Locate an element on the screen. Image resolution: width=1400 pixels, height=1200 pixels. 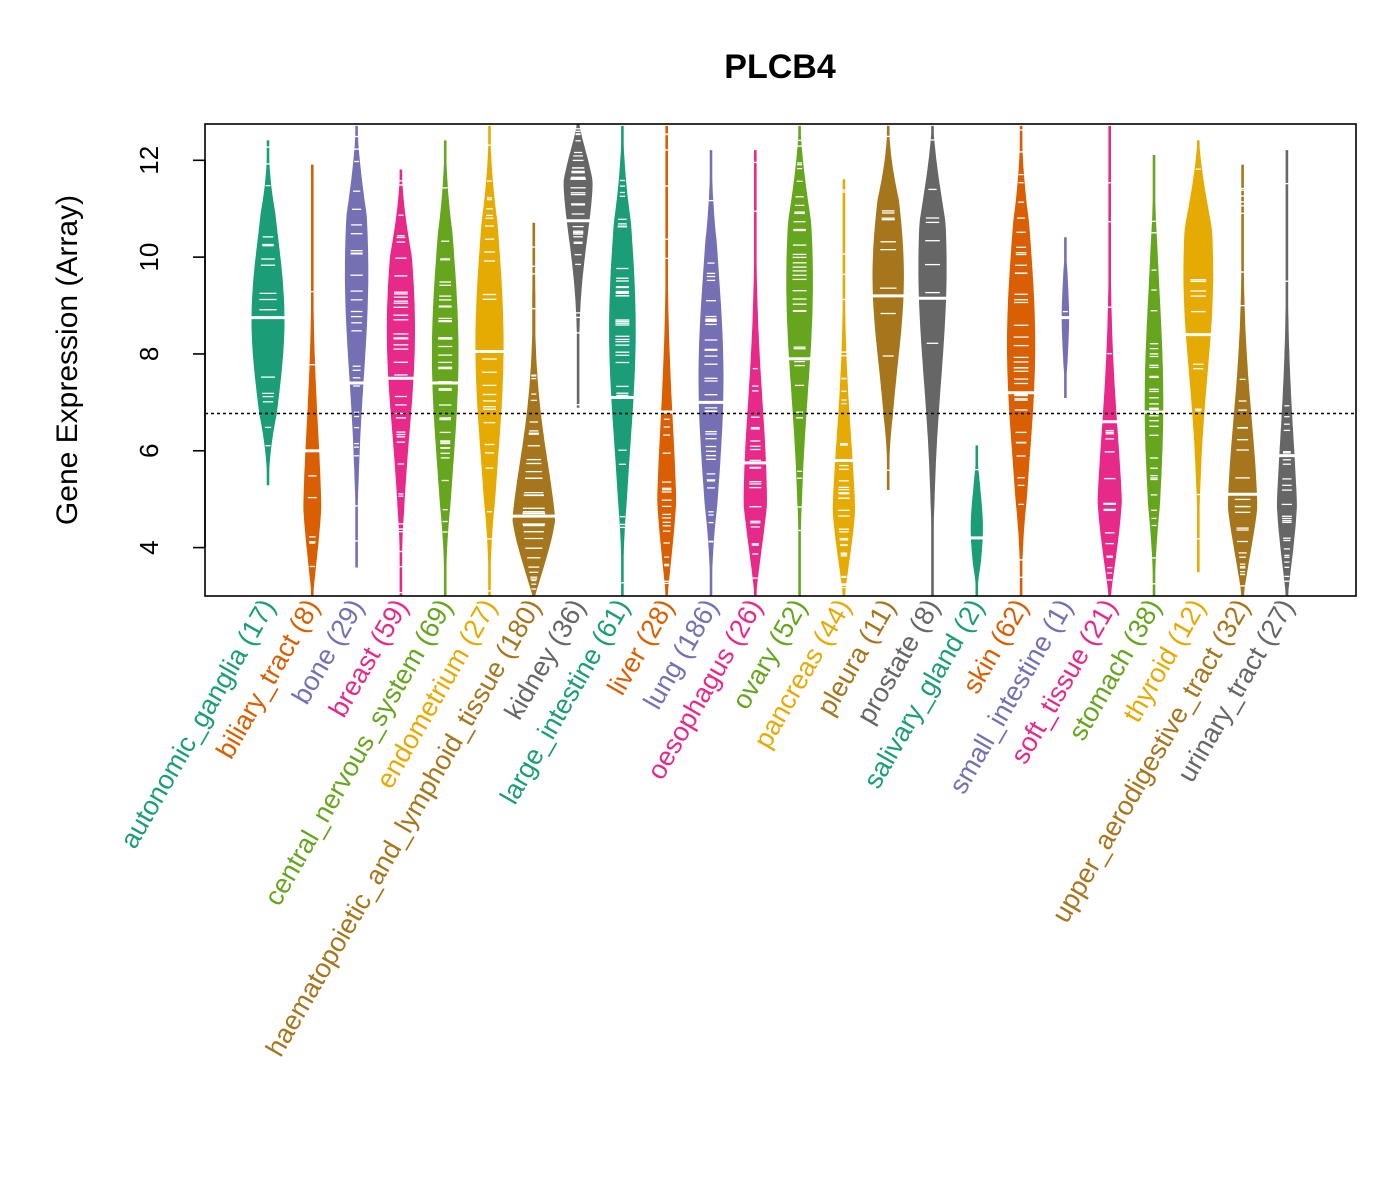
violin-upper-aerodigestive-tract is located at coordinates (1242, 380).